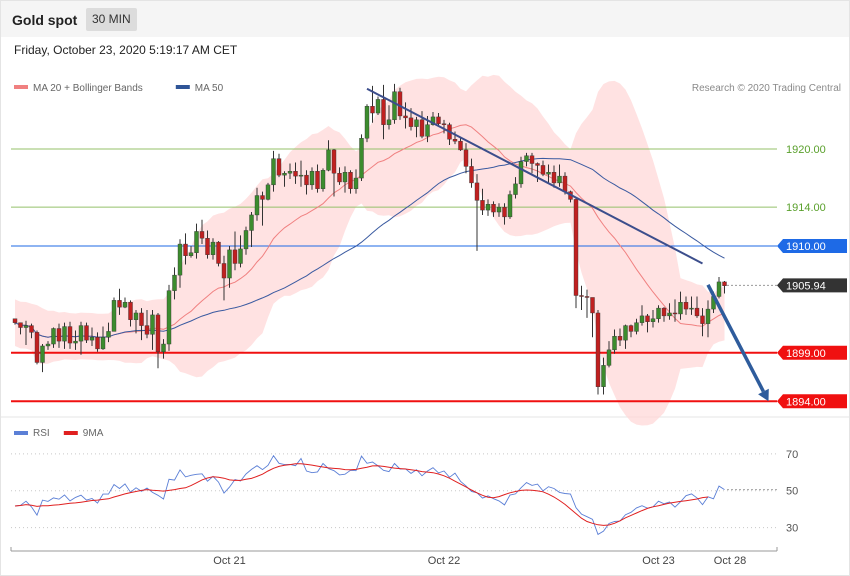 This screenshot has height=576, width=850. I want to click on rsi-tick-label: 70, so click(792, 455).